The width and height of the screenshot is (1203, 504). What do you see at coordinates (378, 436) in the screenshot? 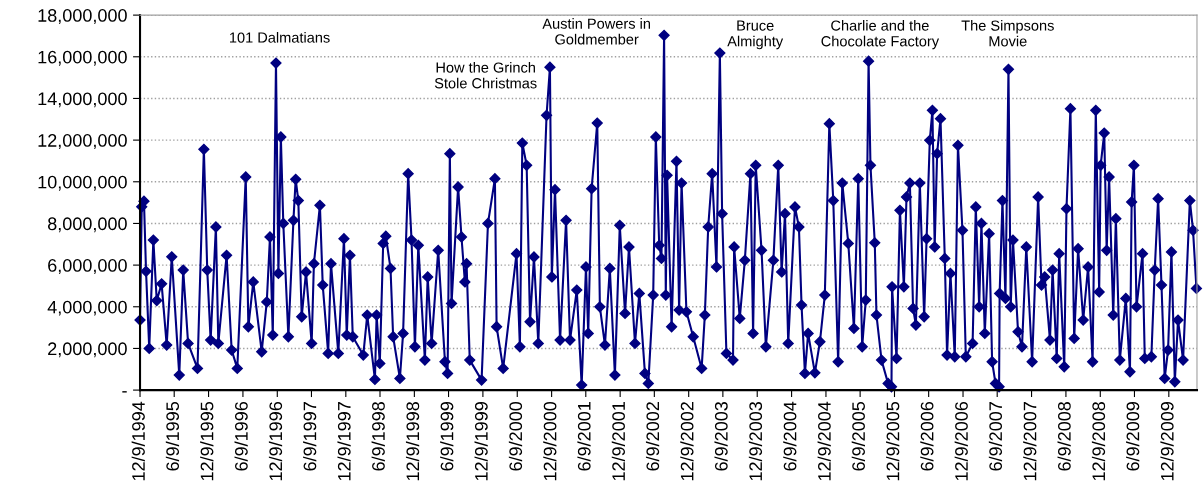
I see `x-tick-label: 6/9/1998` at bounding box center [378, 436].